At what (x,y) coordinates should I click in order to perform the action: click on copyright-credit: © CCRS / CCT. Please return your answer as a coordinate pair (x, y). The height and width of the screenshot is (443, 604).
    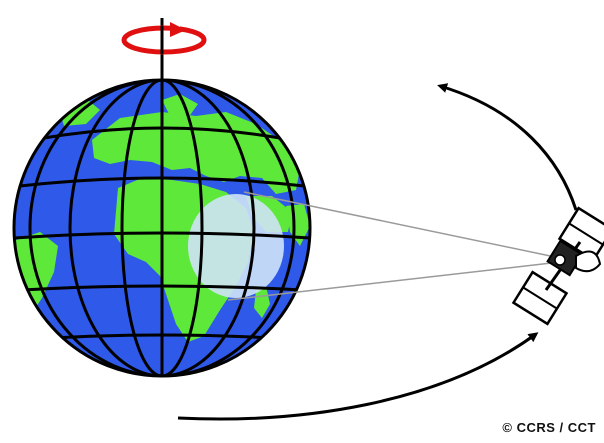
    Looking at the image, I should click on (549, 427).